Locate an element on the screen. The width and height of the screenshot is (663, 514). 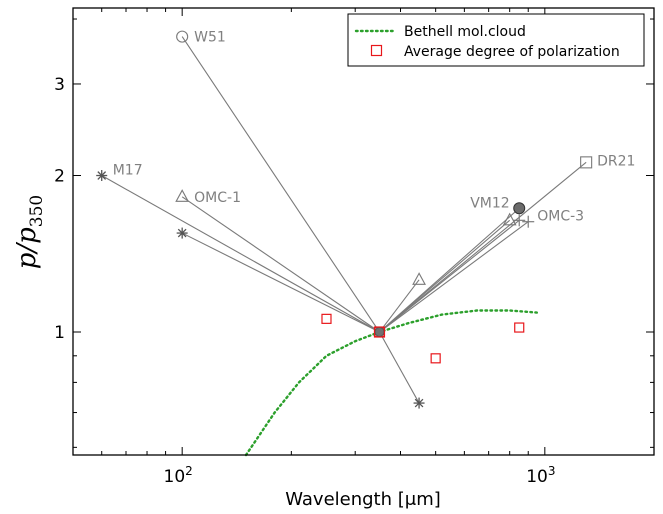
filled-circle-marker is located at coordinates (519, 208).